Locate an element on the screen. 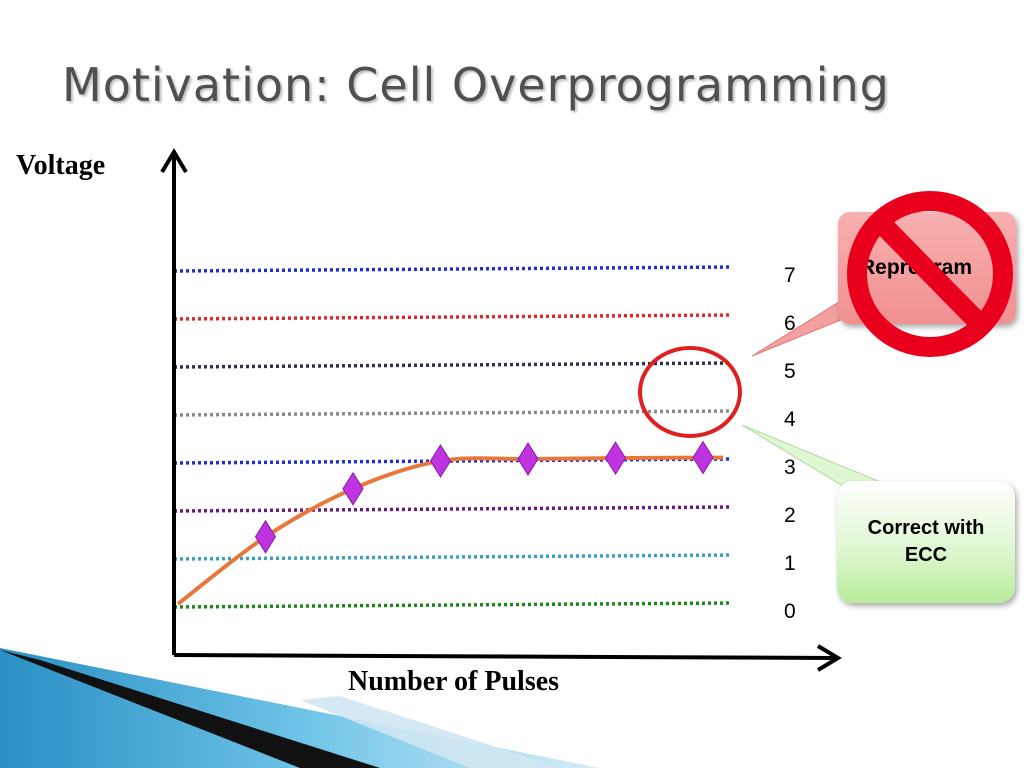 The height and width of the screenshot is (768, 1024). level-label-4: 4 is located at coordinates (790, 419).